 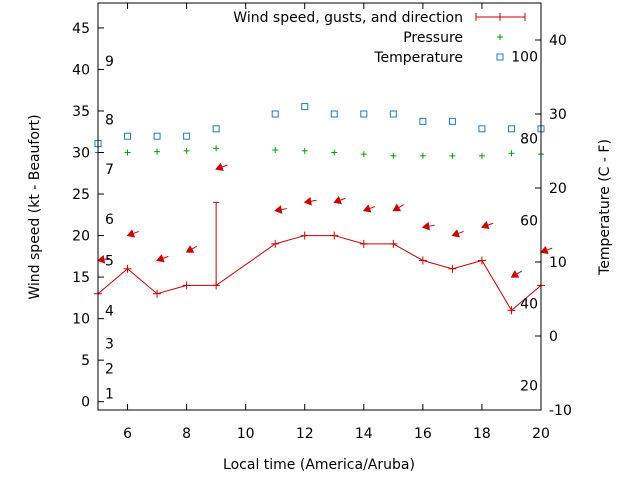 I want to click on legend-label: Temperature, so click(x=418, y=58).